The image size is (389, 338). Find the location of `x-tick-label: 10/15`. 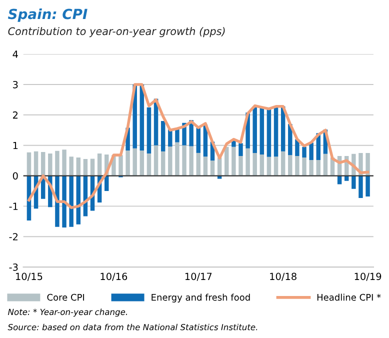

x-tick-label: 10/15 is located at coordinates (29, 276).